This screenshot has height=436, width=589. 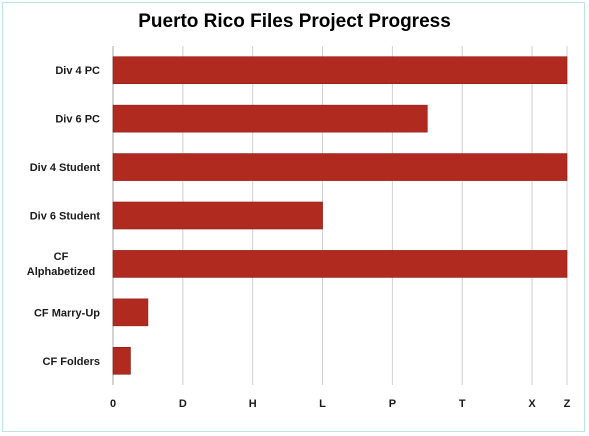 What do you see at coordinates (567, 404) in the screenshot?
I see `x-tick-label-7: Z` at bounding box center [567, 404].